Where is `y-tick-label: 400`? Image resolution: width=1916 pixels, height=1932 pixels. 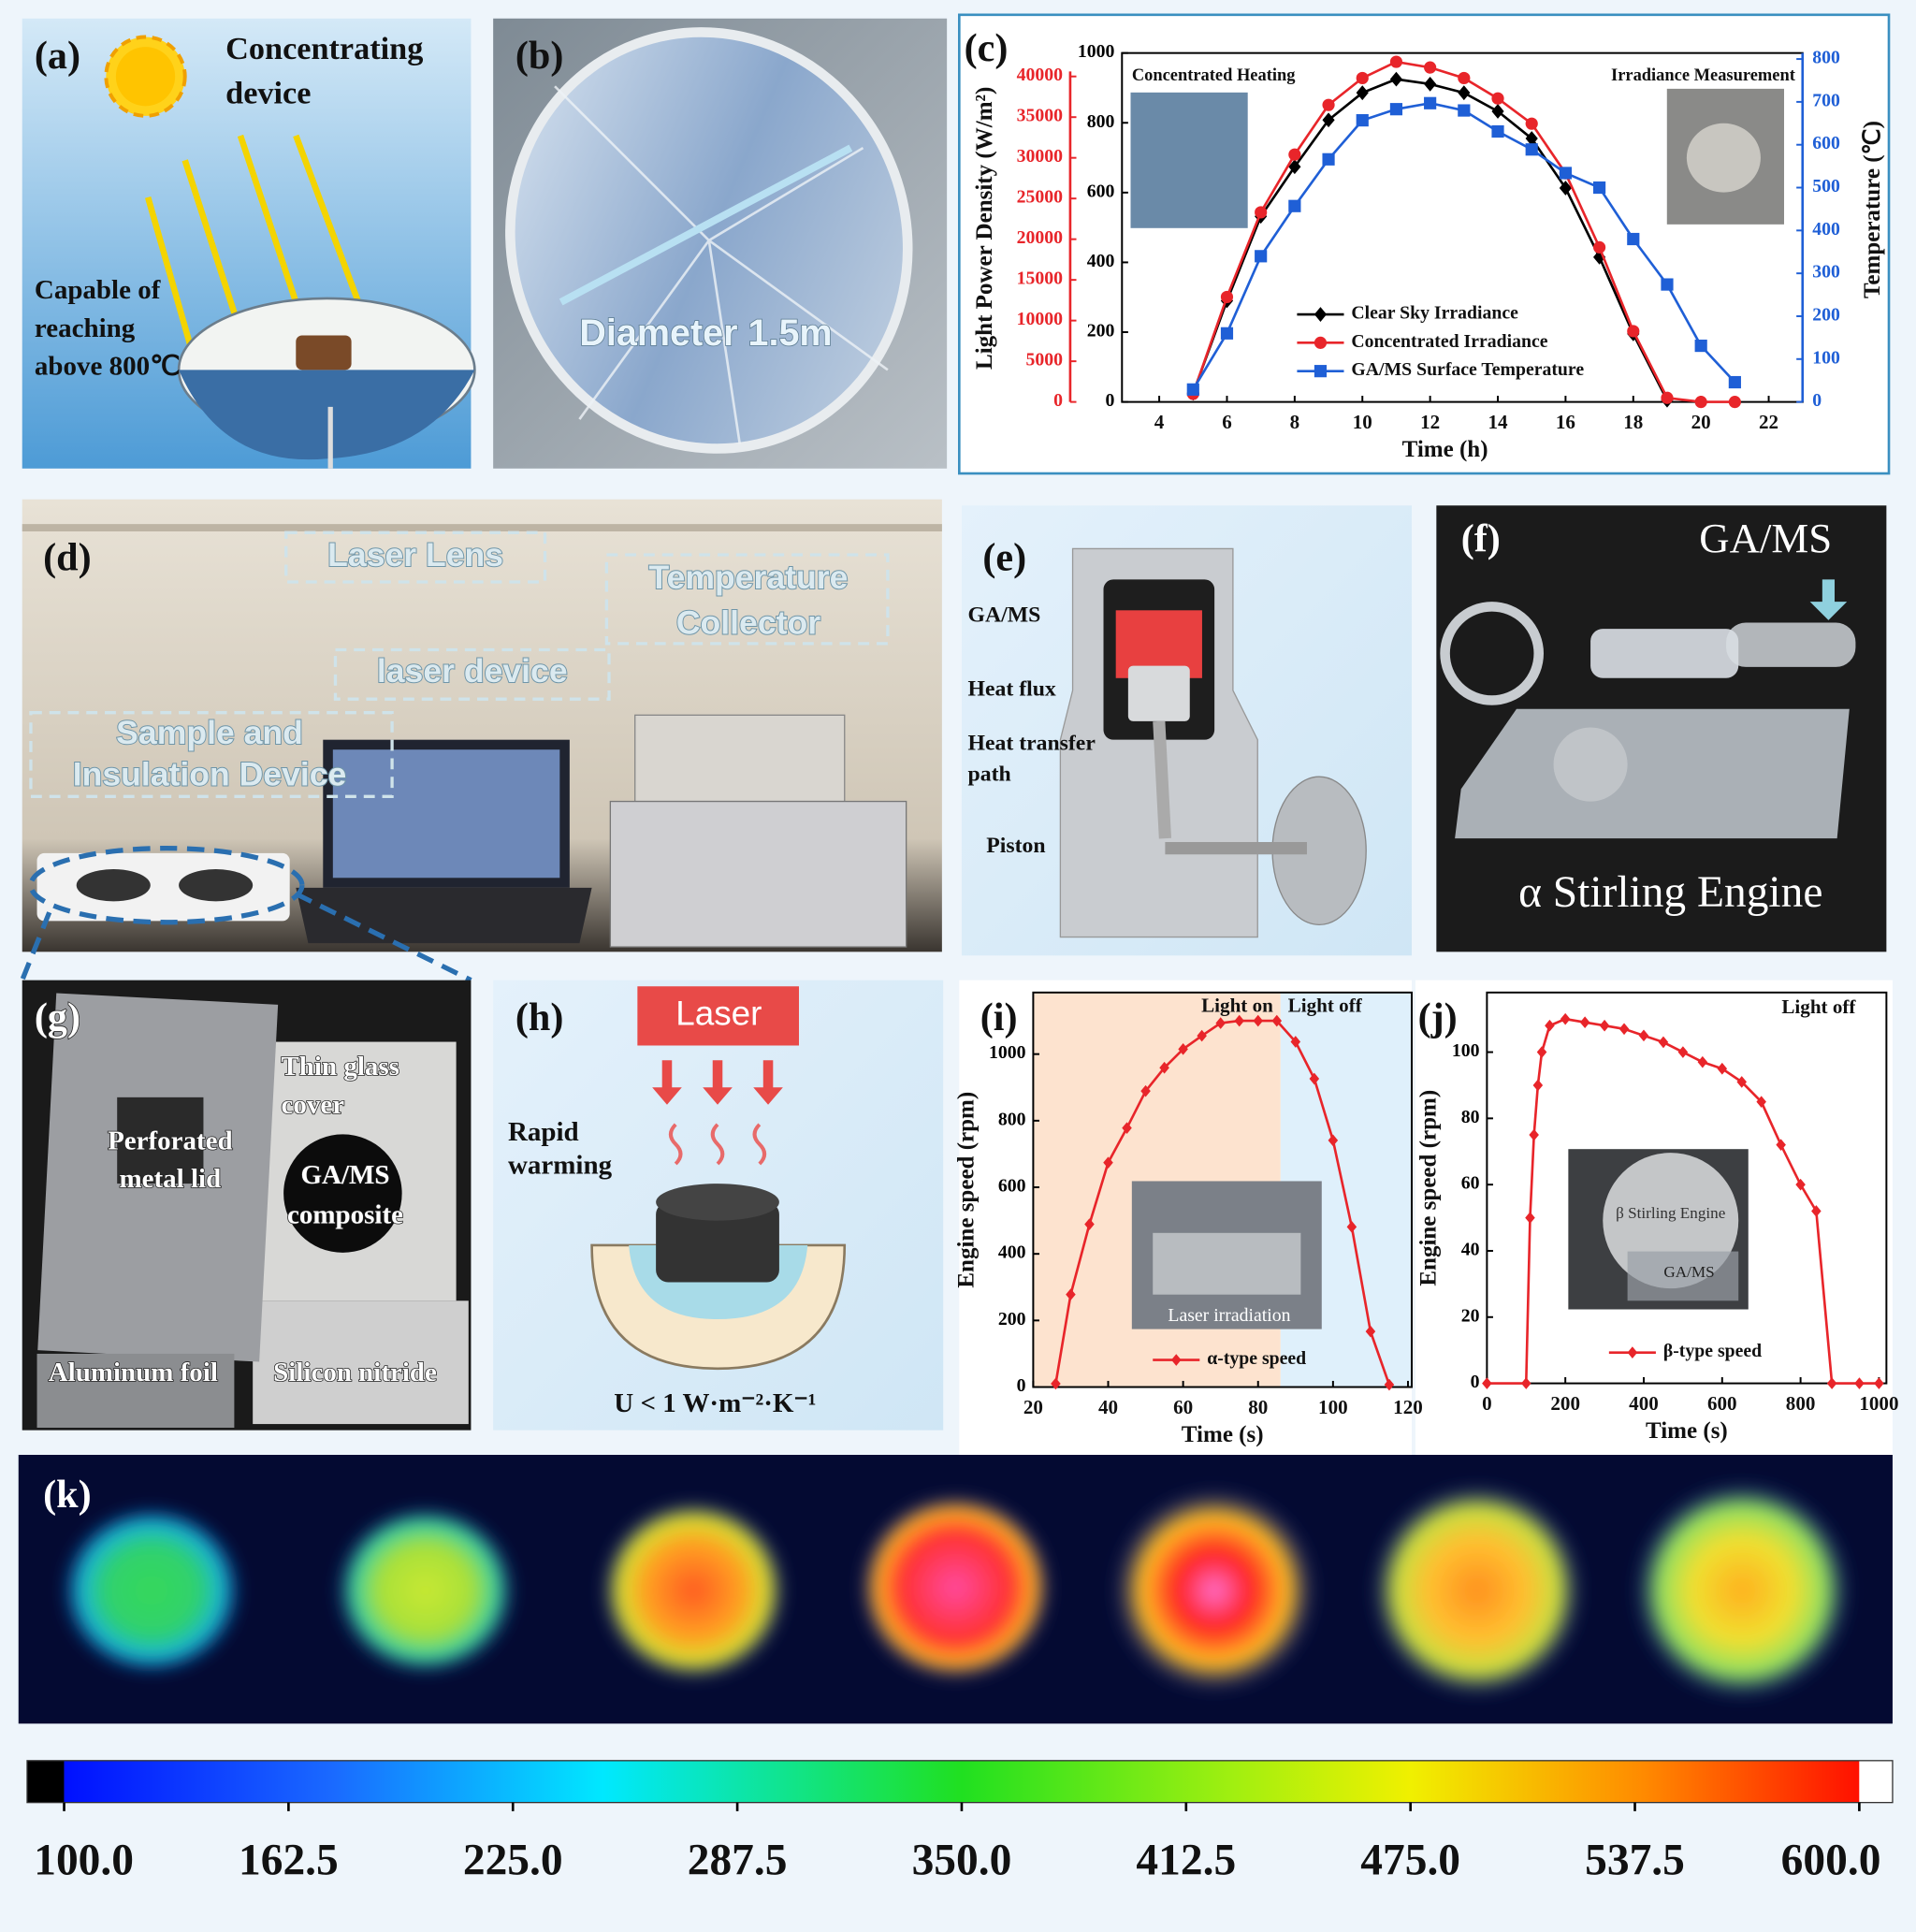 y-tick-label: 400 is located at coordinates (1826, 230).